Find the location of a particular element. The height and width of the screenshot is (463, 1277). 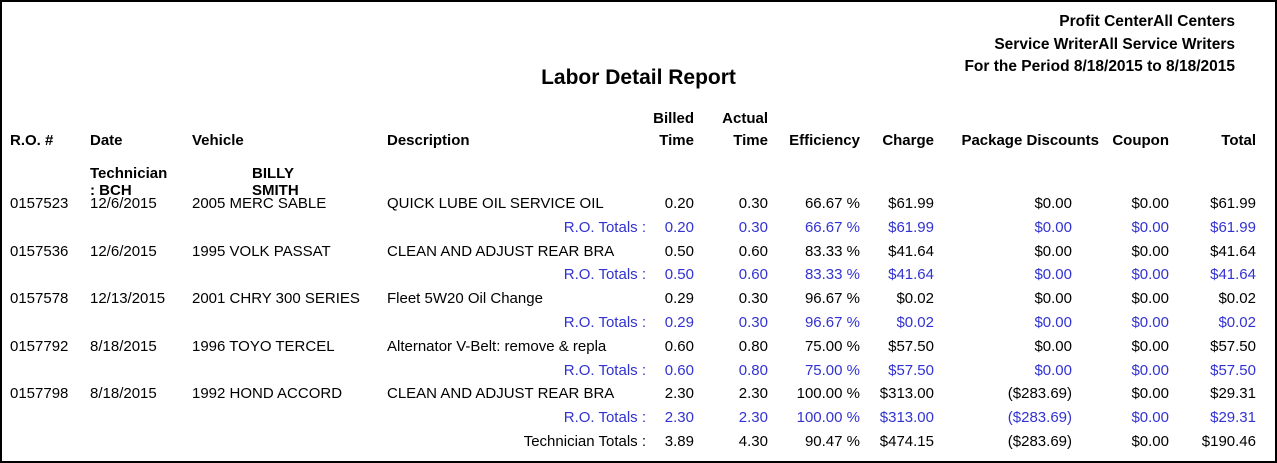

column-header-package-discounts: Package Discounts is located at coordinates (1030, 140).